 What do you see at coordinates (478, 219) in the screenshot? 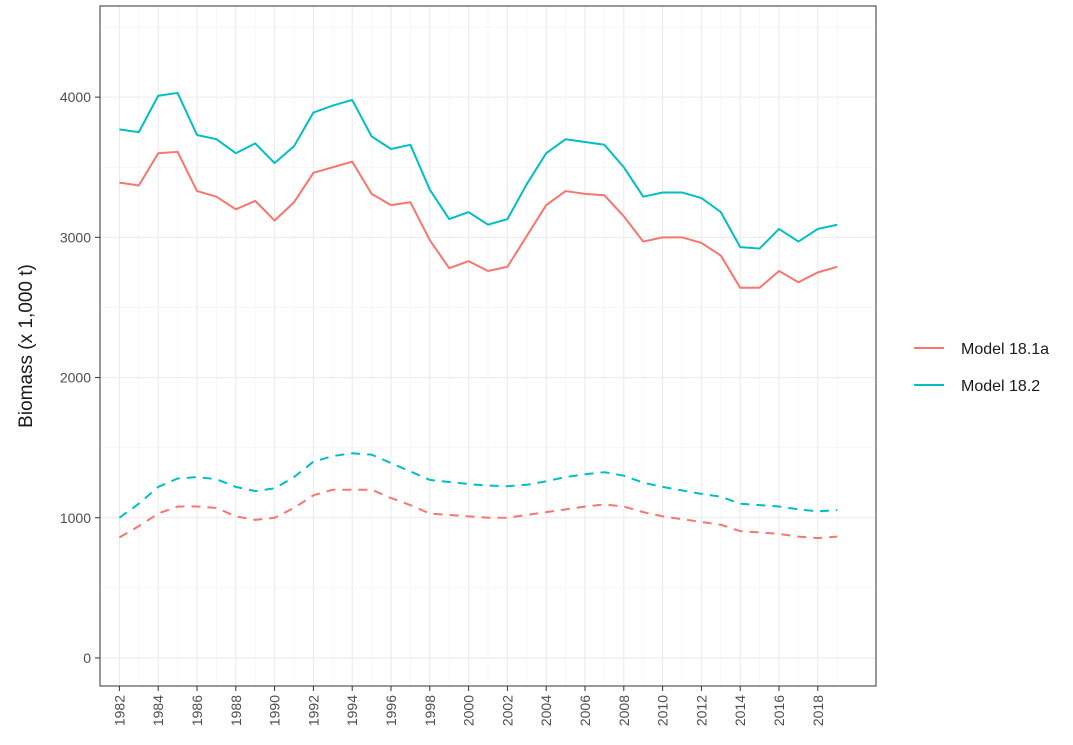
I see `line-model-18-1a-solid` at bounding box center [478, 219].